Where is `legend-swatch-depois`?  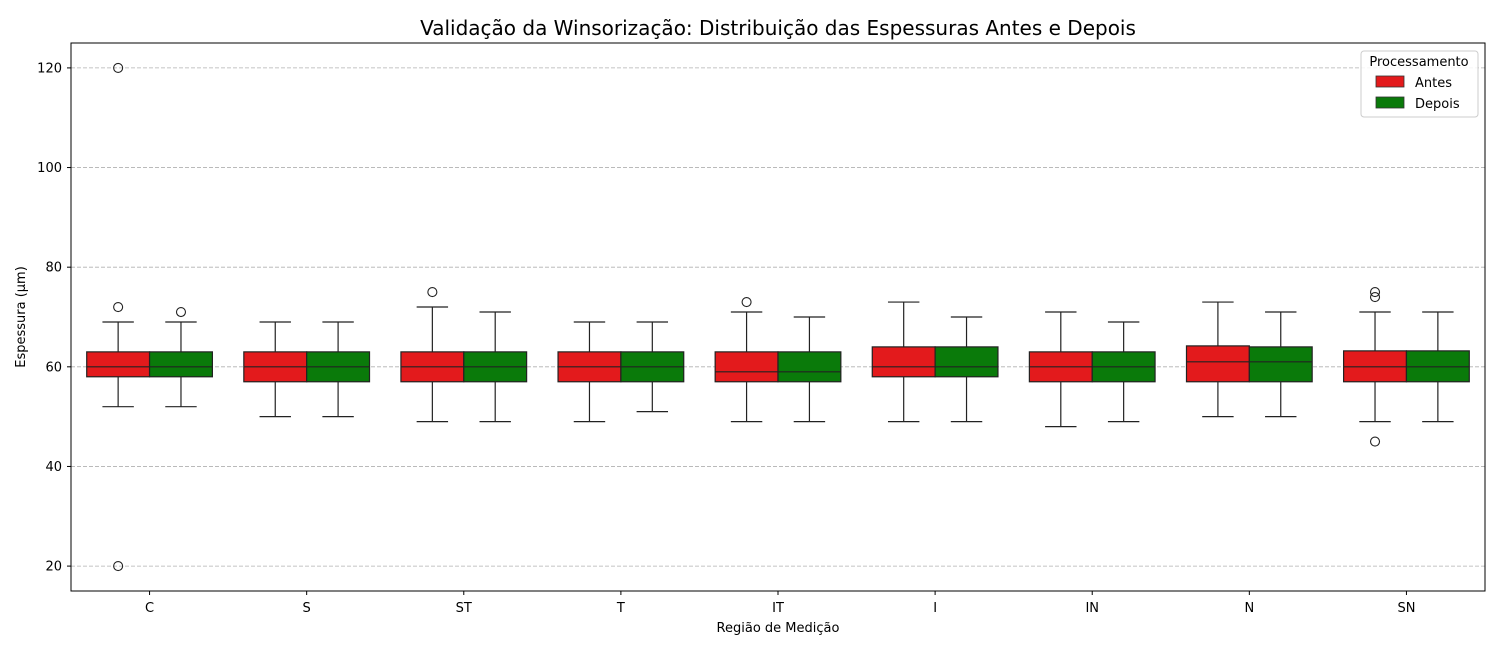 legend-swatch-depois is located at coordinates (1390, 102).